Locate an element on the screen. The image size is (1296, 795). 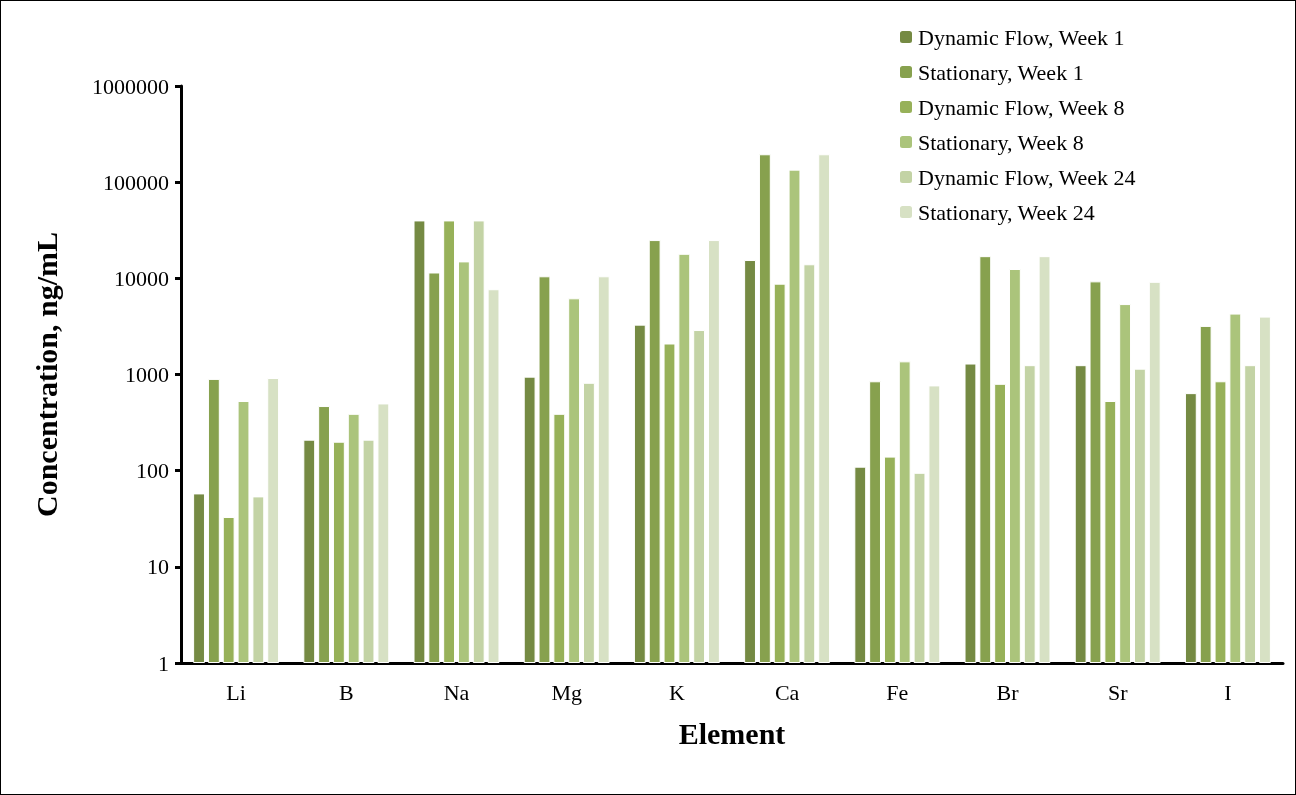
x-tick-label: Na is located at coordinates (456, 692).